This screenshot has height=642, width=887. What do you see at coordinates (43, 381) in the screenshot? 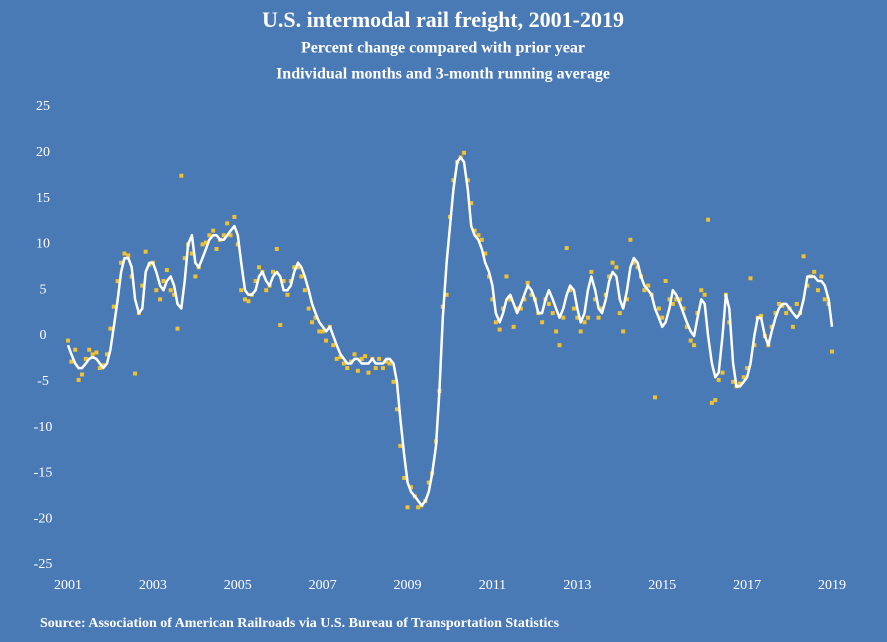
I see `y-tick-label: -5` at bounding box center [43, 381].